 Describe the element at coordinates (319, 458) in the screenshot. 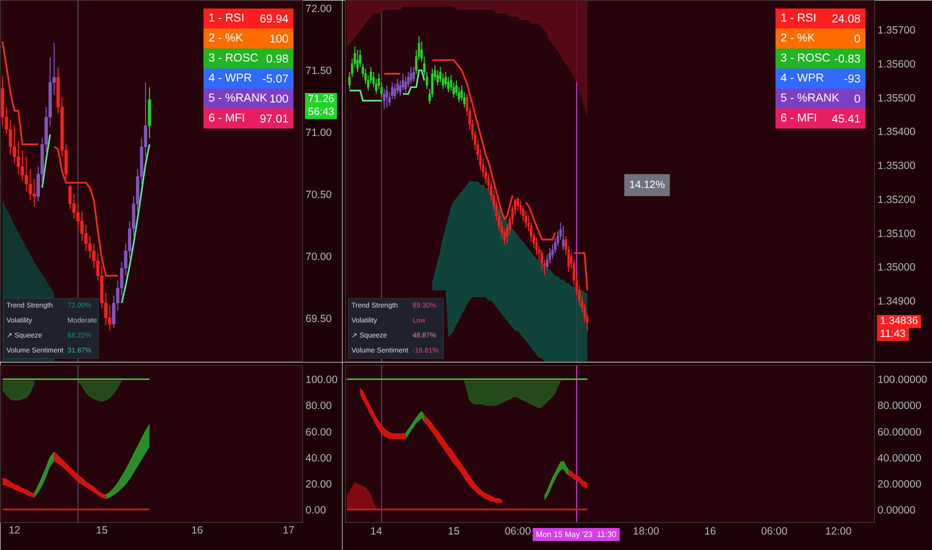

I see `y-tick-label: 40.00` at that location.